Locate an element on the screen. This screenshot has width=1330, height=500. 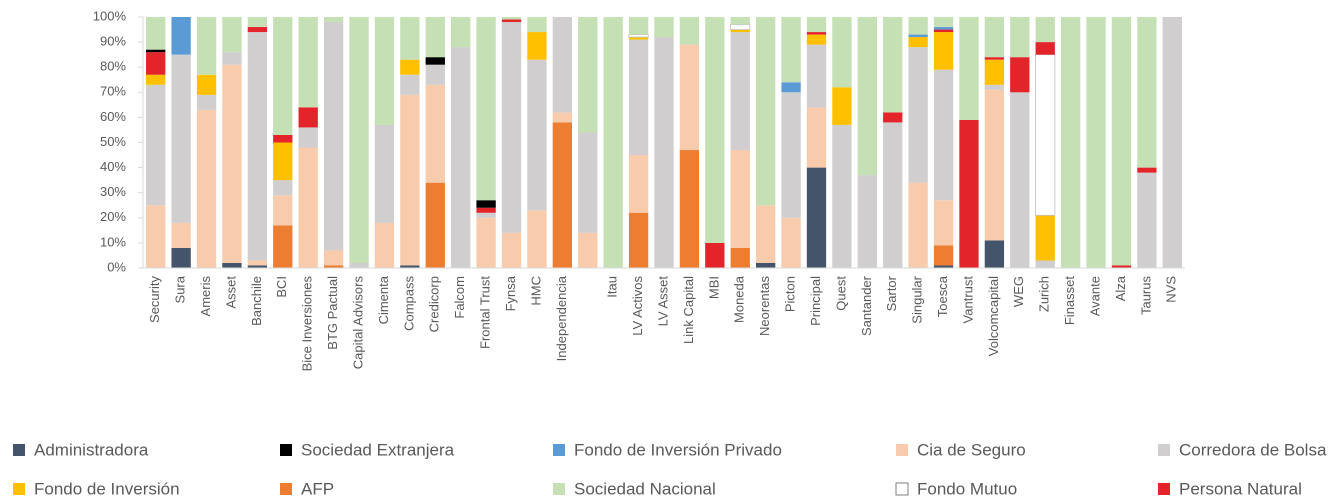
x-tick-label: Credicorp is located at coordinates (434, 304).